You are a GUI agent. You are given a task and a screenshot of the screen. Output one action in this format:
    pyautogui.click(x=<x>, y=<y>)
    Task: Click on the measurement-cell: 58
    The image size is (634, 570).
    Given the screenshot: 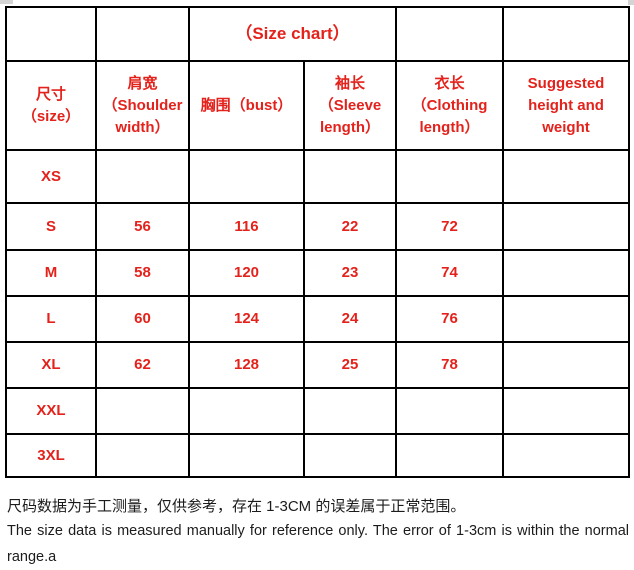 What is the action you would take?
    pyautogui.click(x=142, y=273)
    